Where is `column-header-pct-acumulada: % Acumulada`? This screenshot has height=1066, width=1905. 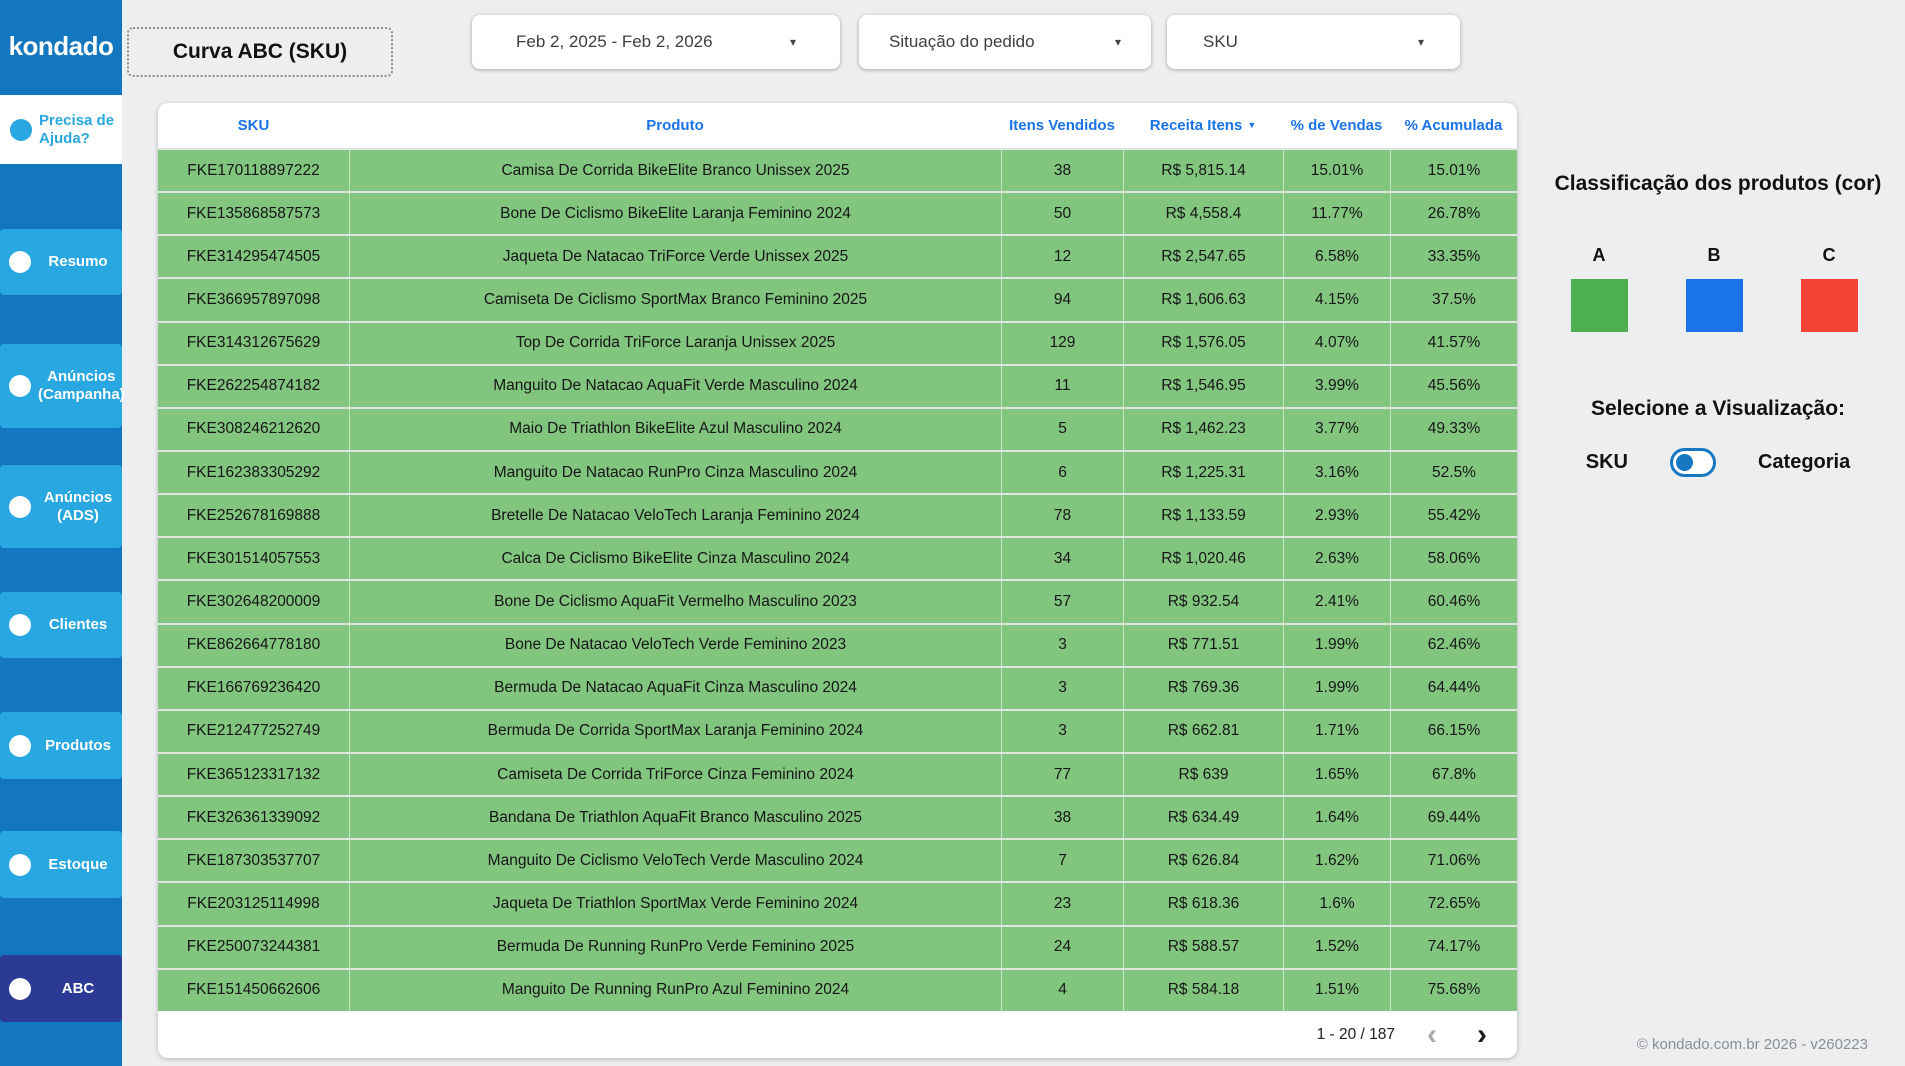
column-header-pct-acumulada: % Acumulada is located at coordinates (1453, 125).